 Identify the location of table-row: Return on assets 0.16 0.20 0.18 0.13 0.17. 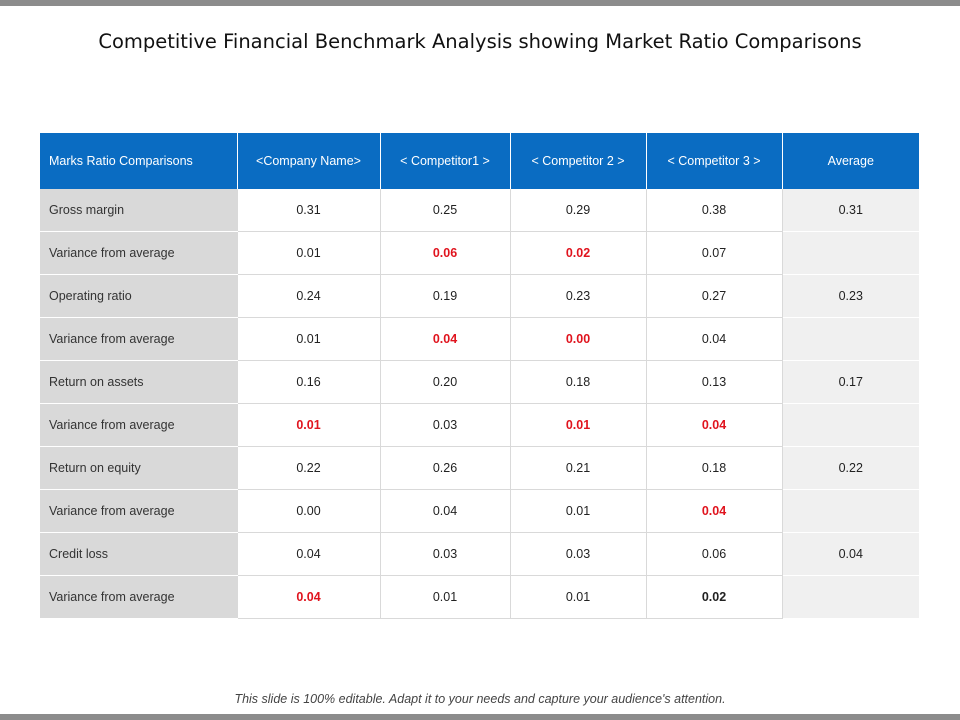
(479, 382).